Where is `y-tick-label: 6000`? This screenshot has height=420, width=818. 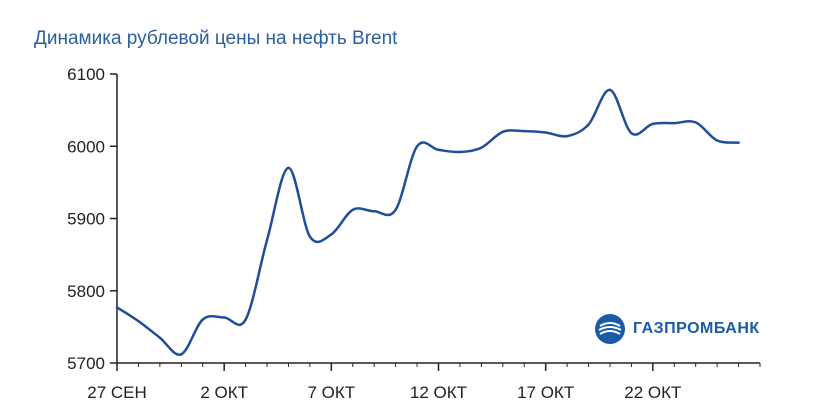
y-tick-label: 6000 is located at coordinates (86, 146).